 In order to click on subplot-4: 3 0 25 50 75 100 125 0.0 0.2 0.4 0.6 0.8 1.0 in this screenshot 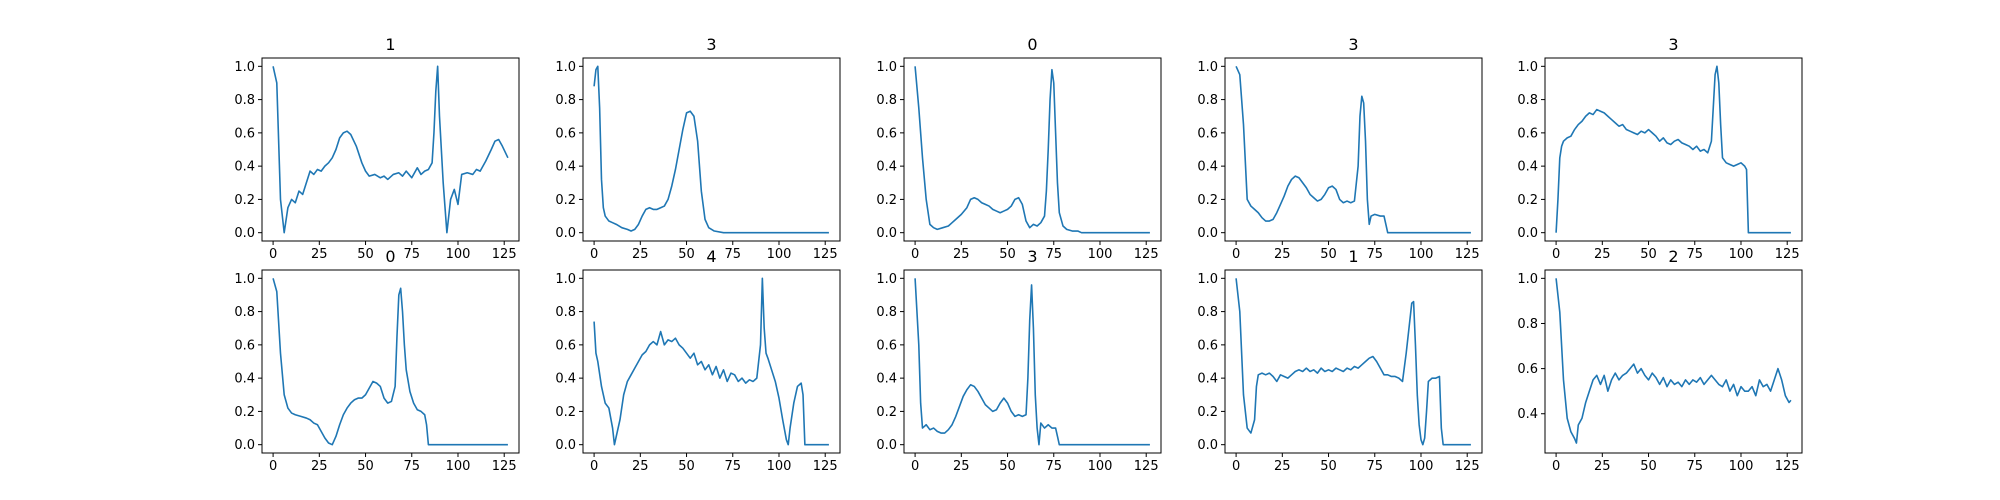, I will do `click(1340, 148)`.